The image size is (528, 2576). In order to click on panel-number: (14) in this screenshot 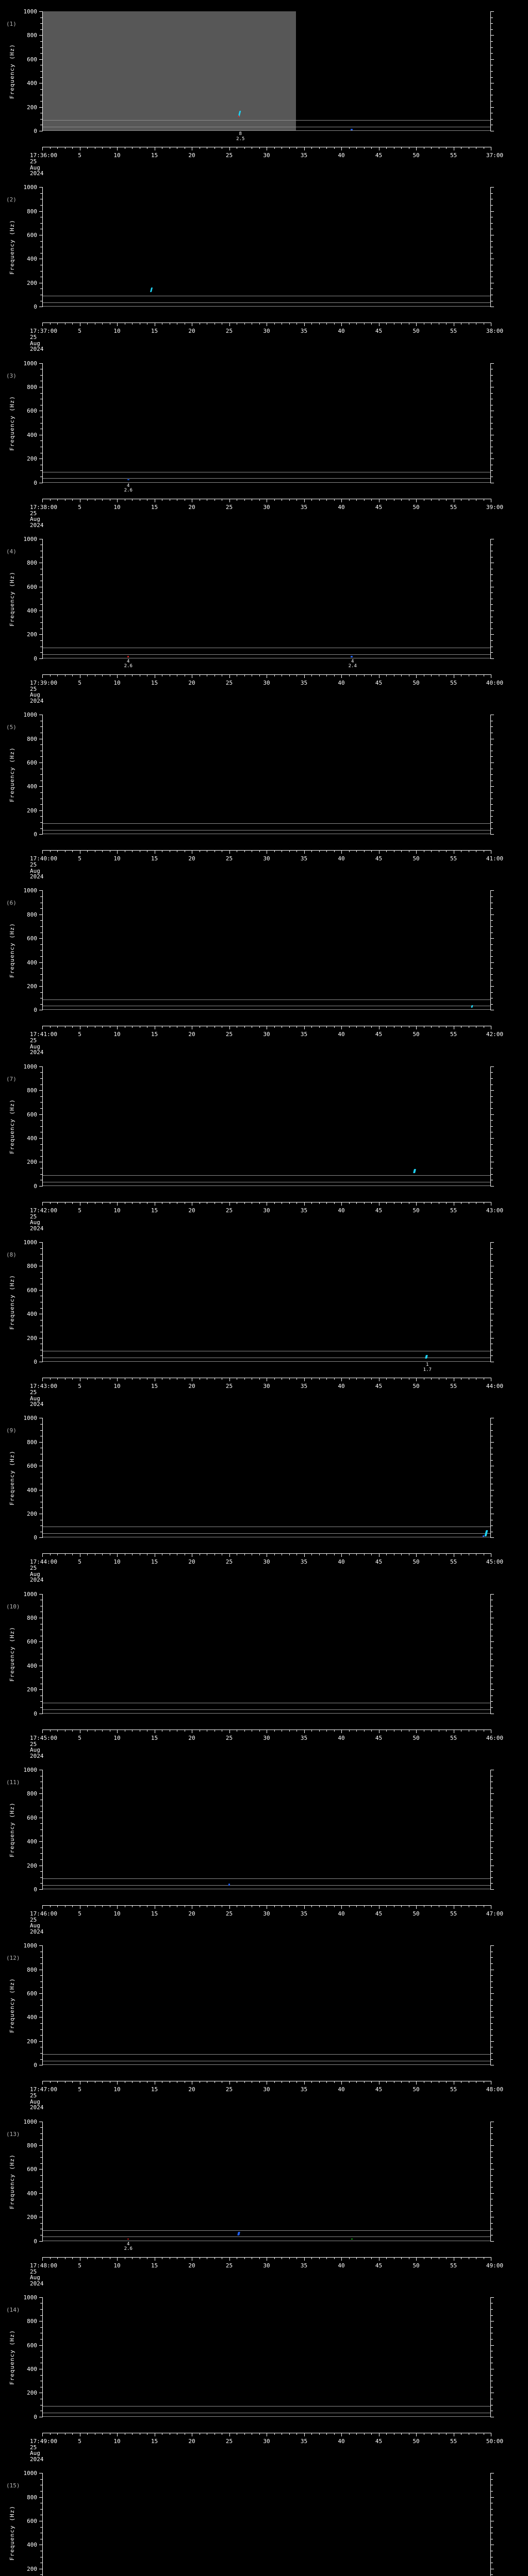, I will do `click(13, 2309)`.